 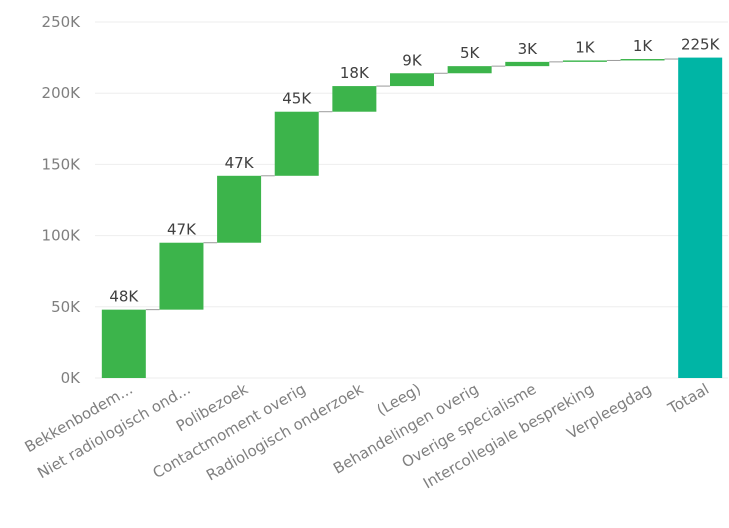 I want to click on data-label: 9K, so click(x=412, y=60).